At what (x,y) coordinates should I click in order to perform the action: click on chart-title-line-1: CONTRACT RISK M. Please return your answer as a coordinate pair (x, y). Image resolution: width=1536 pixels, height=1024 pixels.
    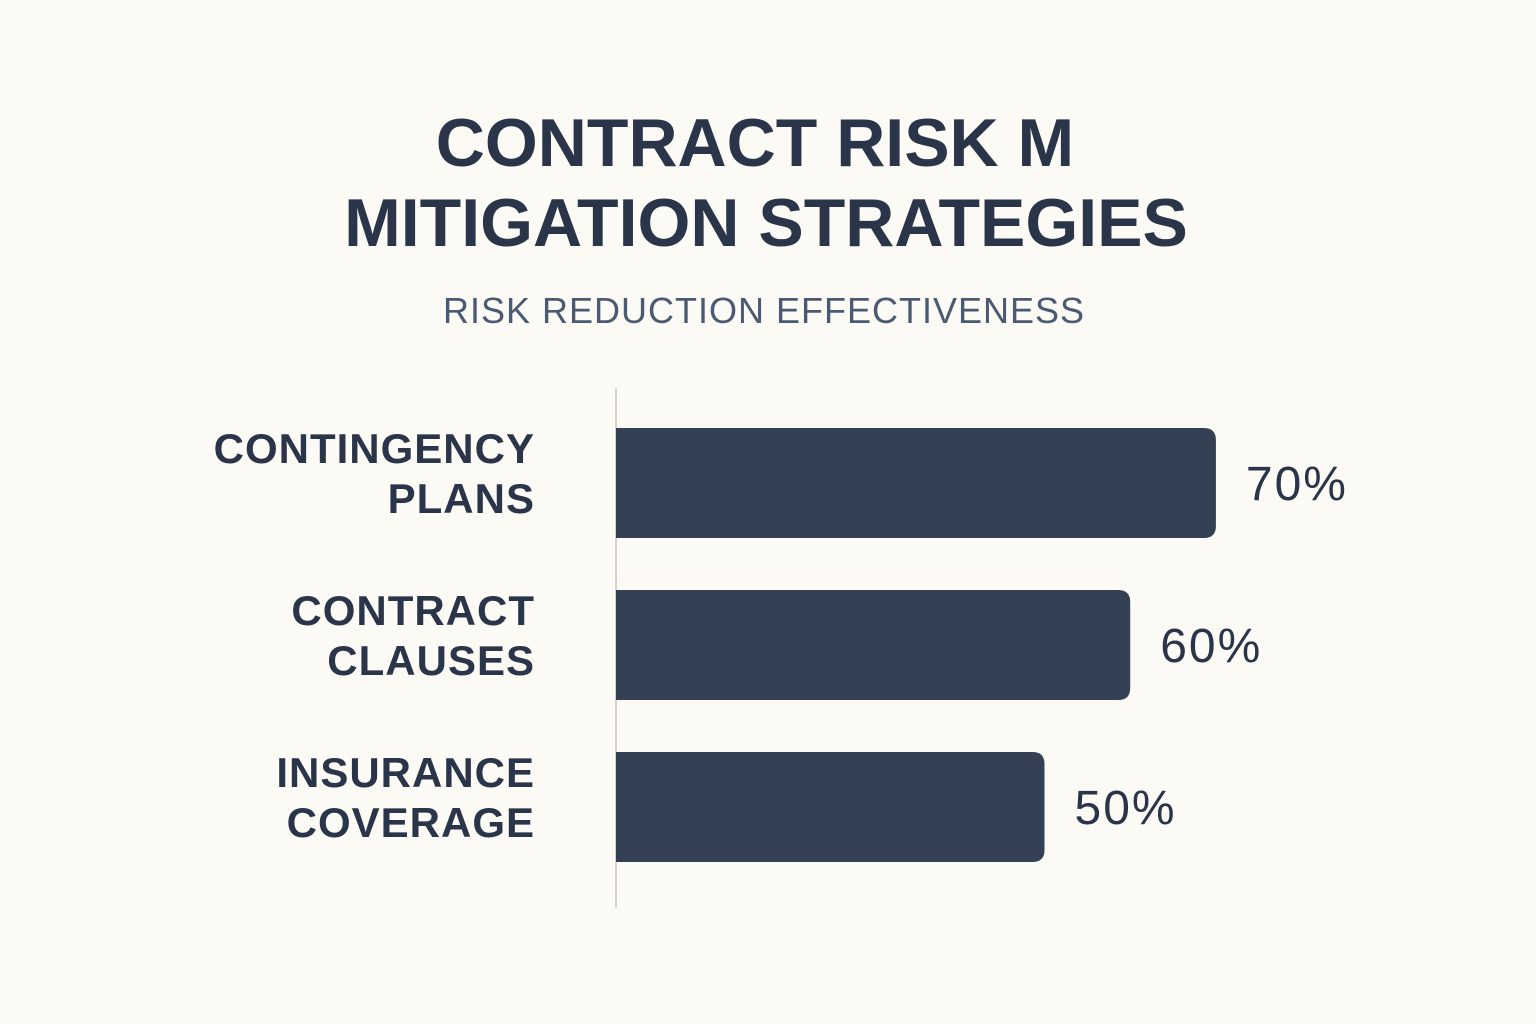
    Looking at the image, I should click on (755, 143).